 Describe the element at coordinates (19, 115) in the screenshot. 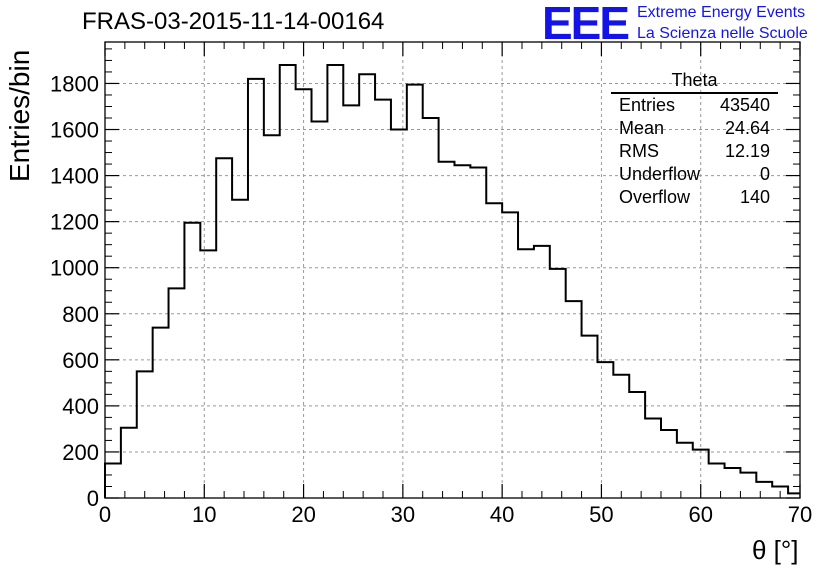

I see `y-axis-label: Entries/bin` at that location.